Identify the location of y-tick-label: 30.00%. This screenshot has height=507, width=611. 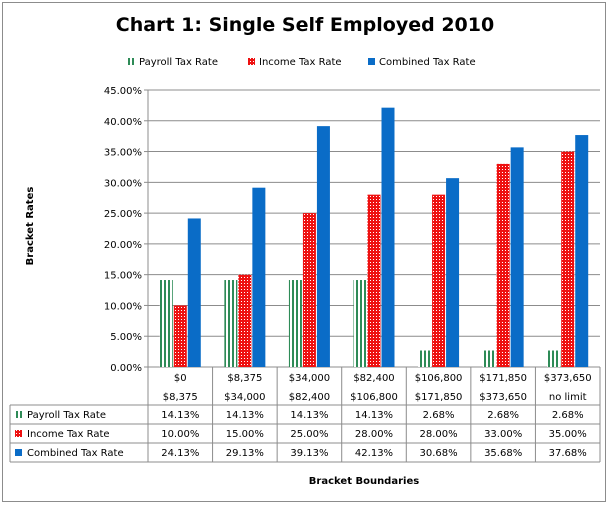
(123, 183).